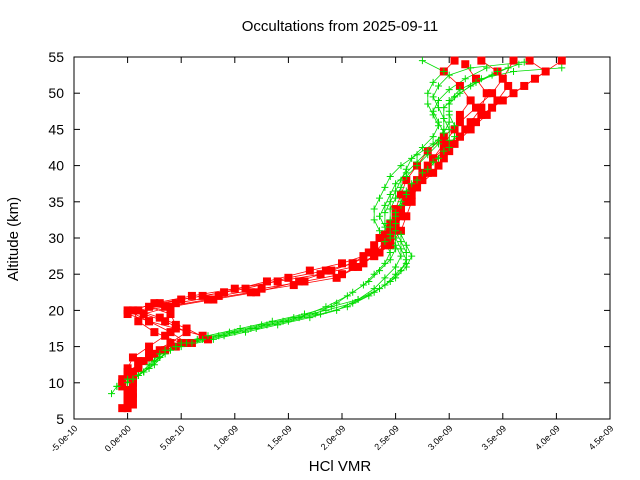 The image size is (640, 480). What do you see at coordinates (601, 437) in the screenshot?
I see `x-tick-label: 4.5e-09` at bounding box center [601, 437].